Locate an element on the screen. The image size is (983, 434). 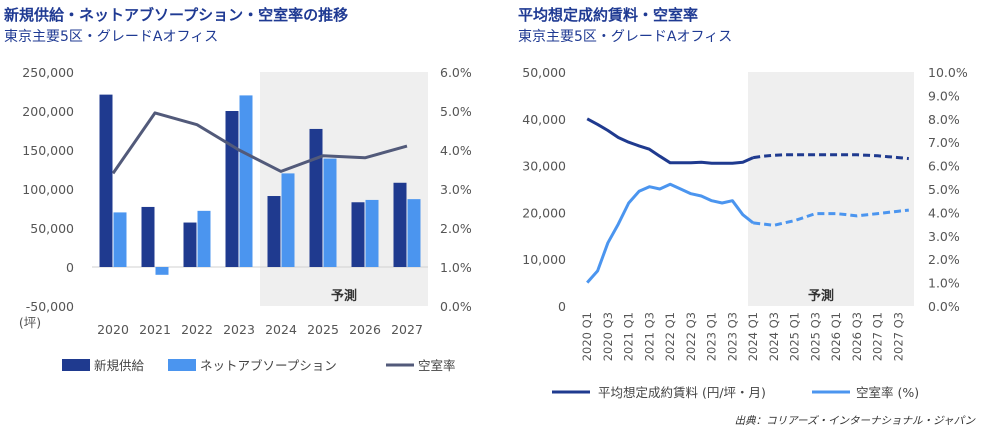
legend-label-net-absorption: ネットアブソープション is located at coordinates (268, 365).